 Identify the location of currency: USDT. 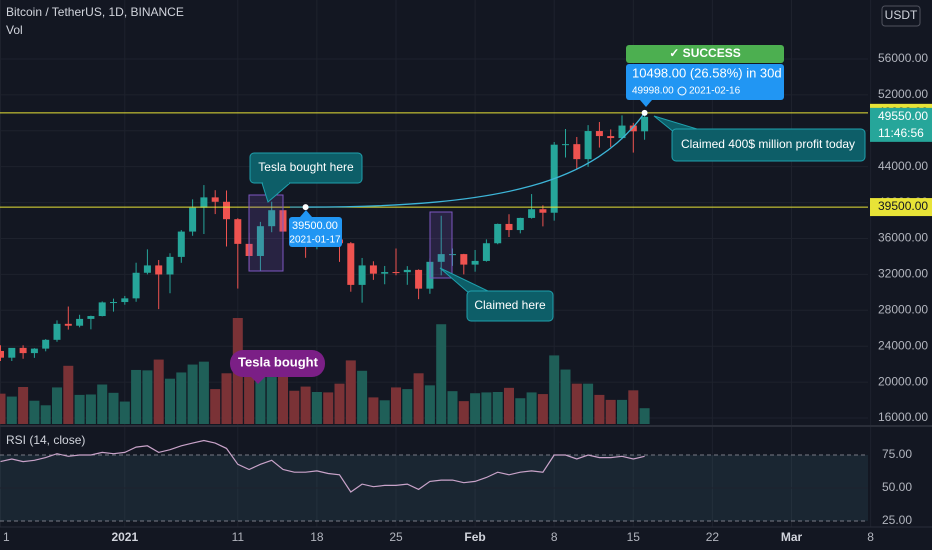
(901, 15).